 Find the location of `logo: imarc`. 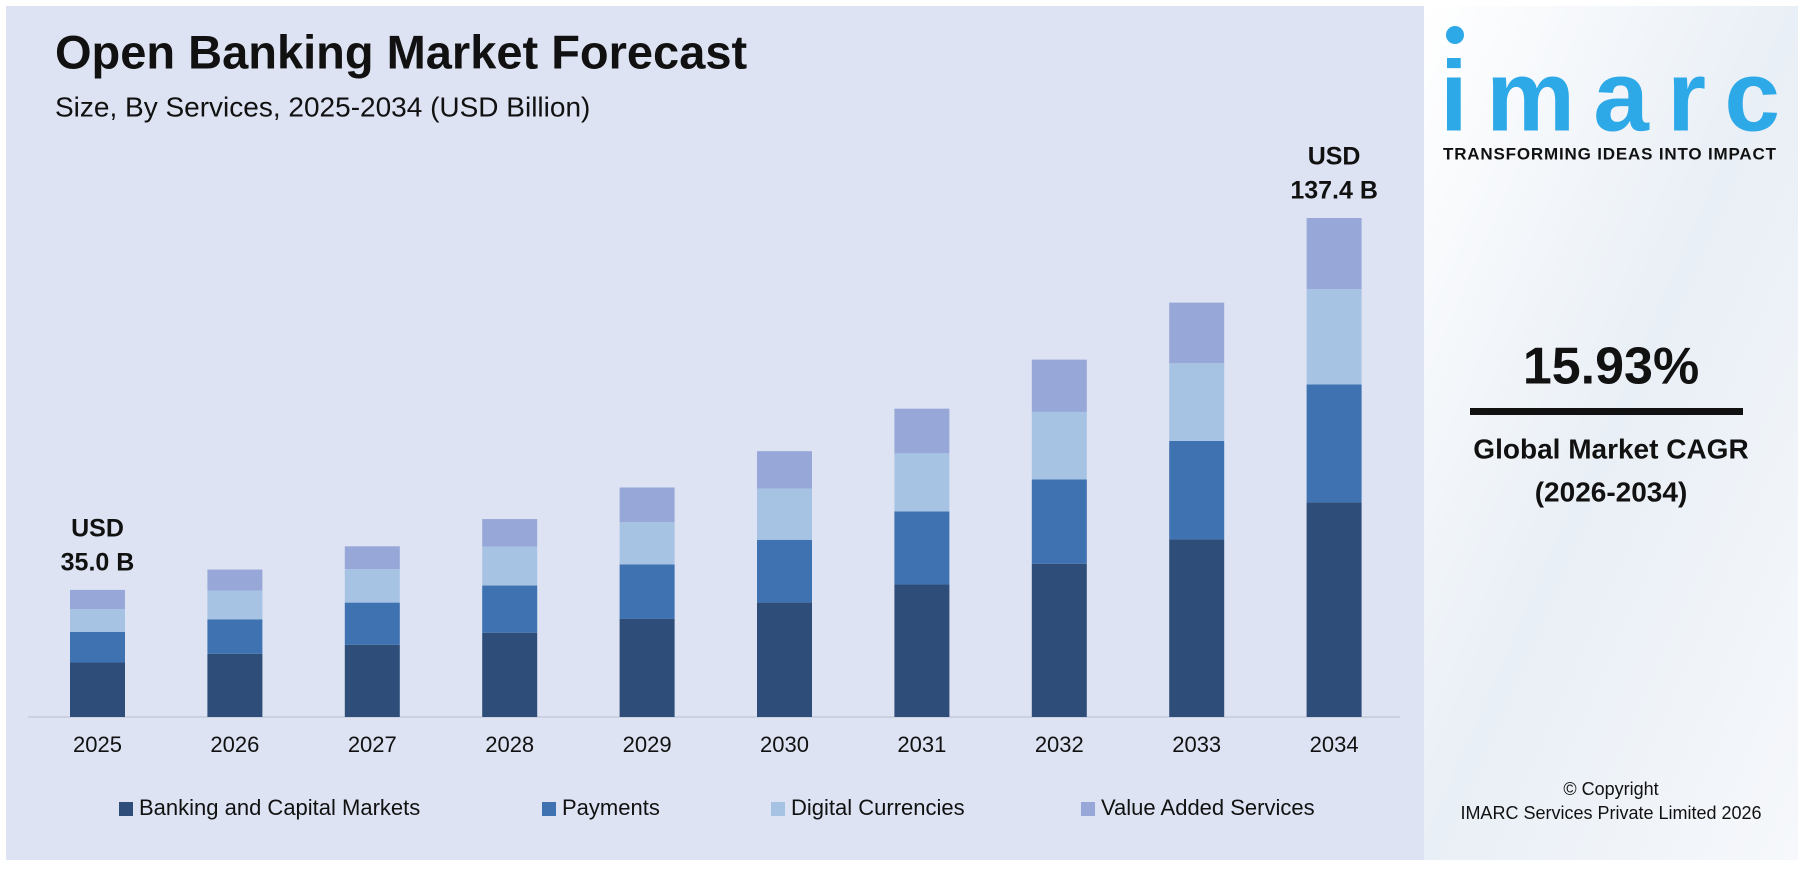

logo: imarc is located at coordinates (1610, 96).